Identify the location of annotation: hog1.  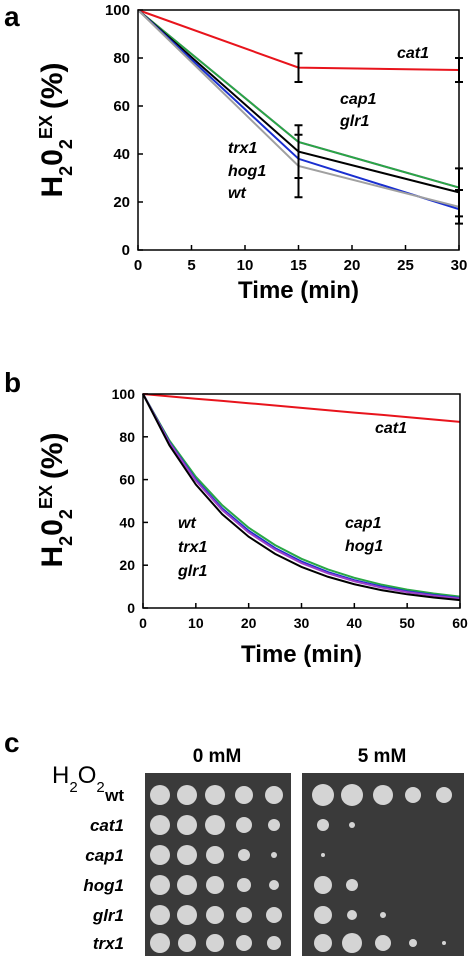
(247, 171).